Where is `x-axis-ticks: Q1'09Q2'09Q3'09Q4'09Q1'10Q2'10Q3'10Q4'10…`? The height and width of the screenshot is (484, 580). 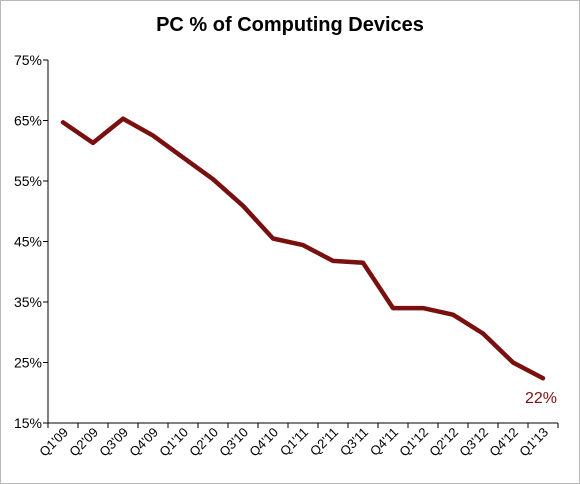
x-axis-ticks: Q1'09Q2'09Q3'09Q4'09Q1'10Q2'10Q3'10Q4'10… is located at coordinates (297, 441).